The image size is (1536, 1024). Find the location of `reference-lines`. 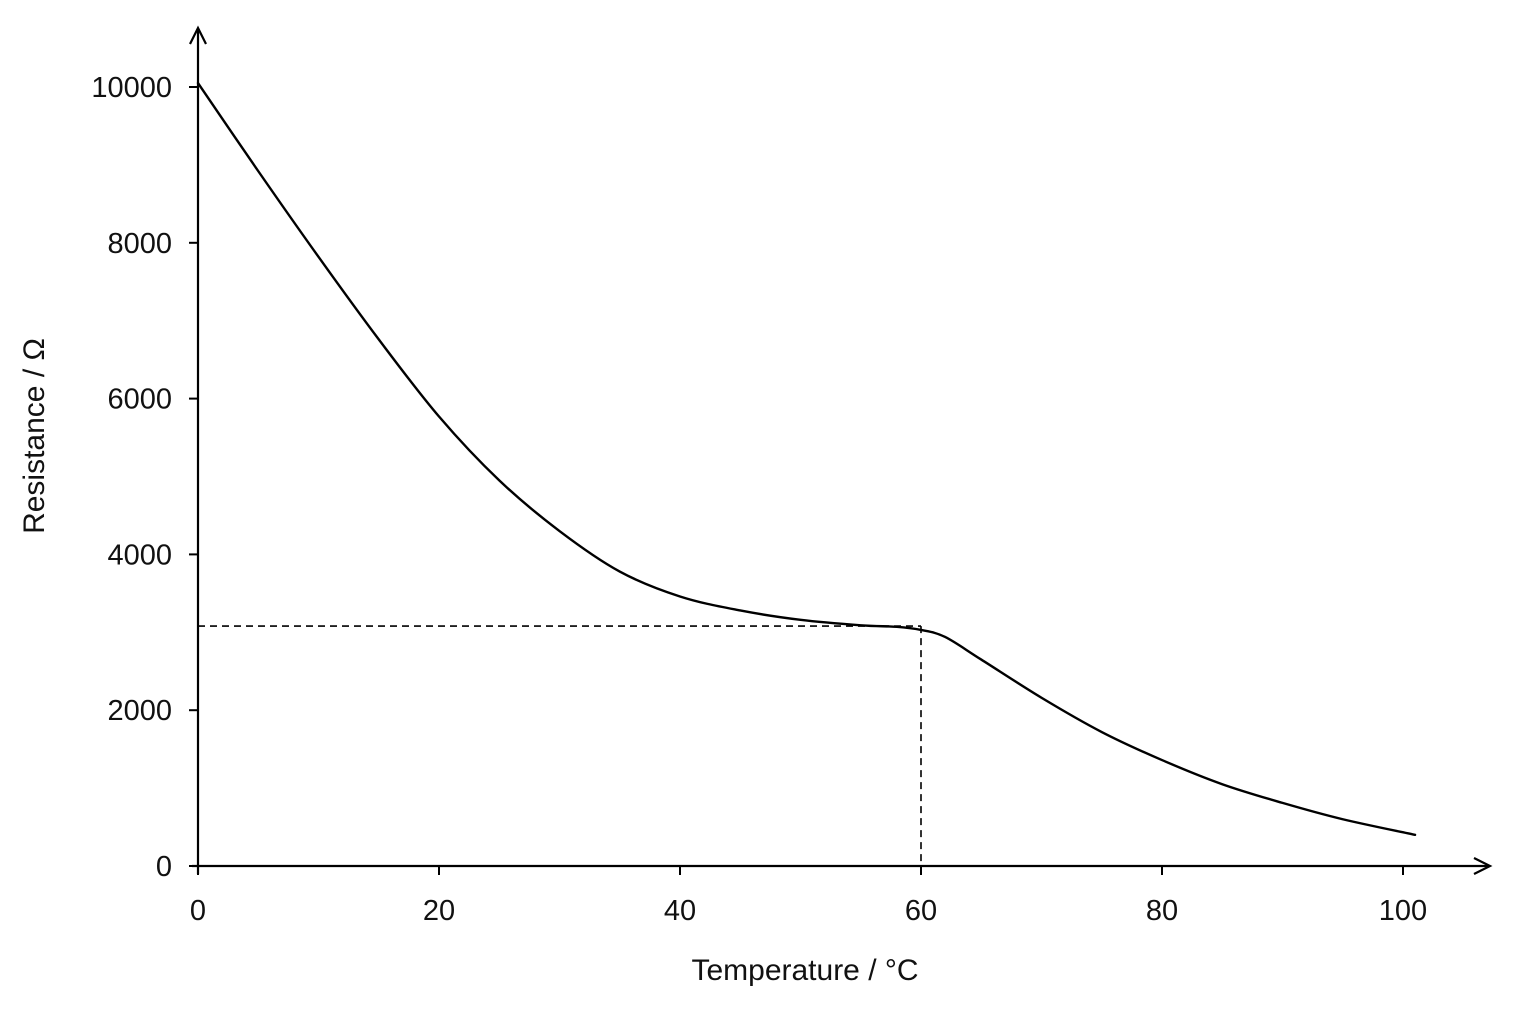

reference-lines is located at coordinates (560, 745).